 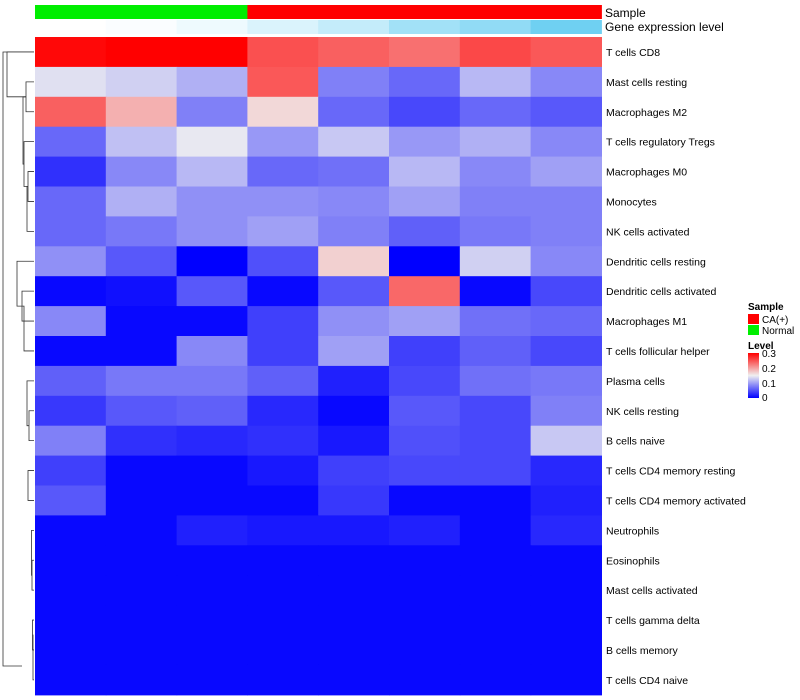 What do you see at coordinates (646, 173) in the screenshot?
I see `row-label: Macrophages M0` at bounding box center [646, 173].